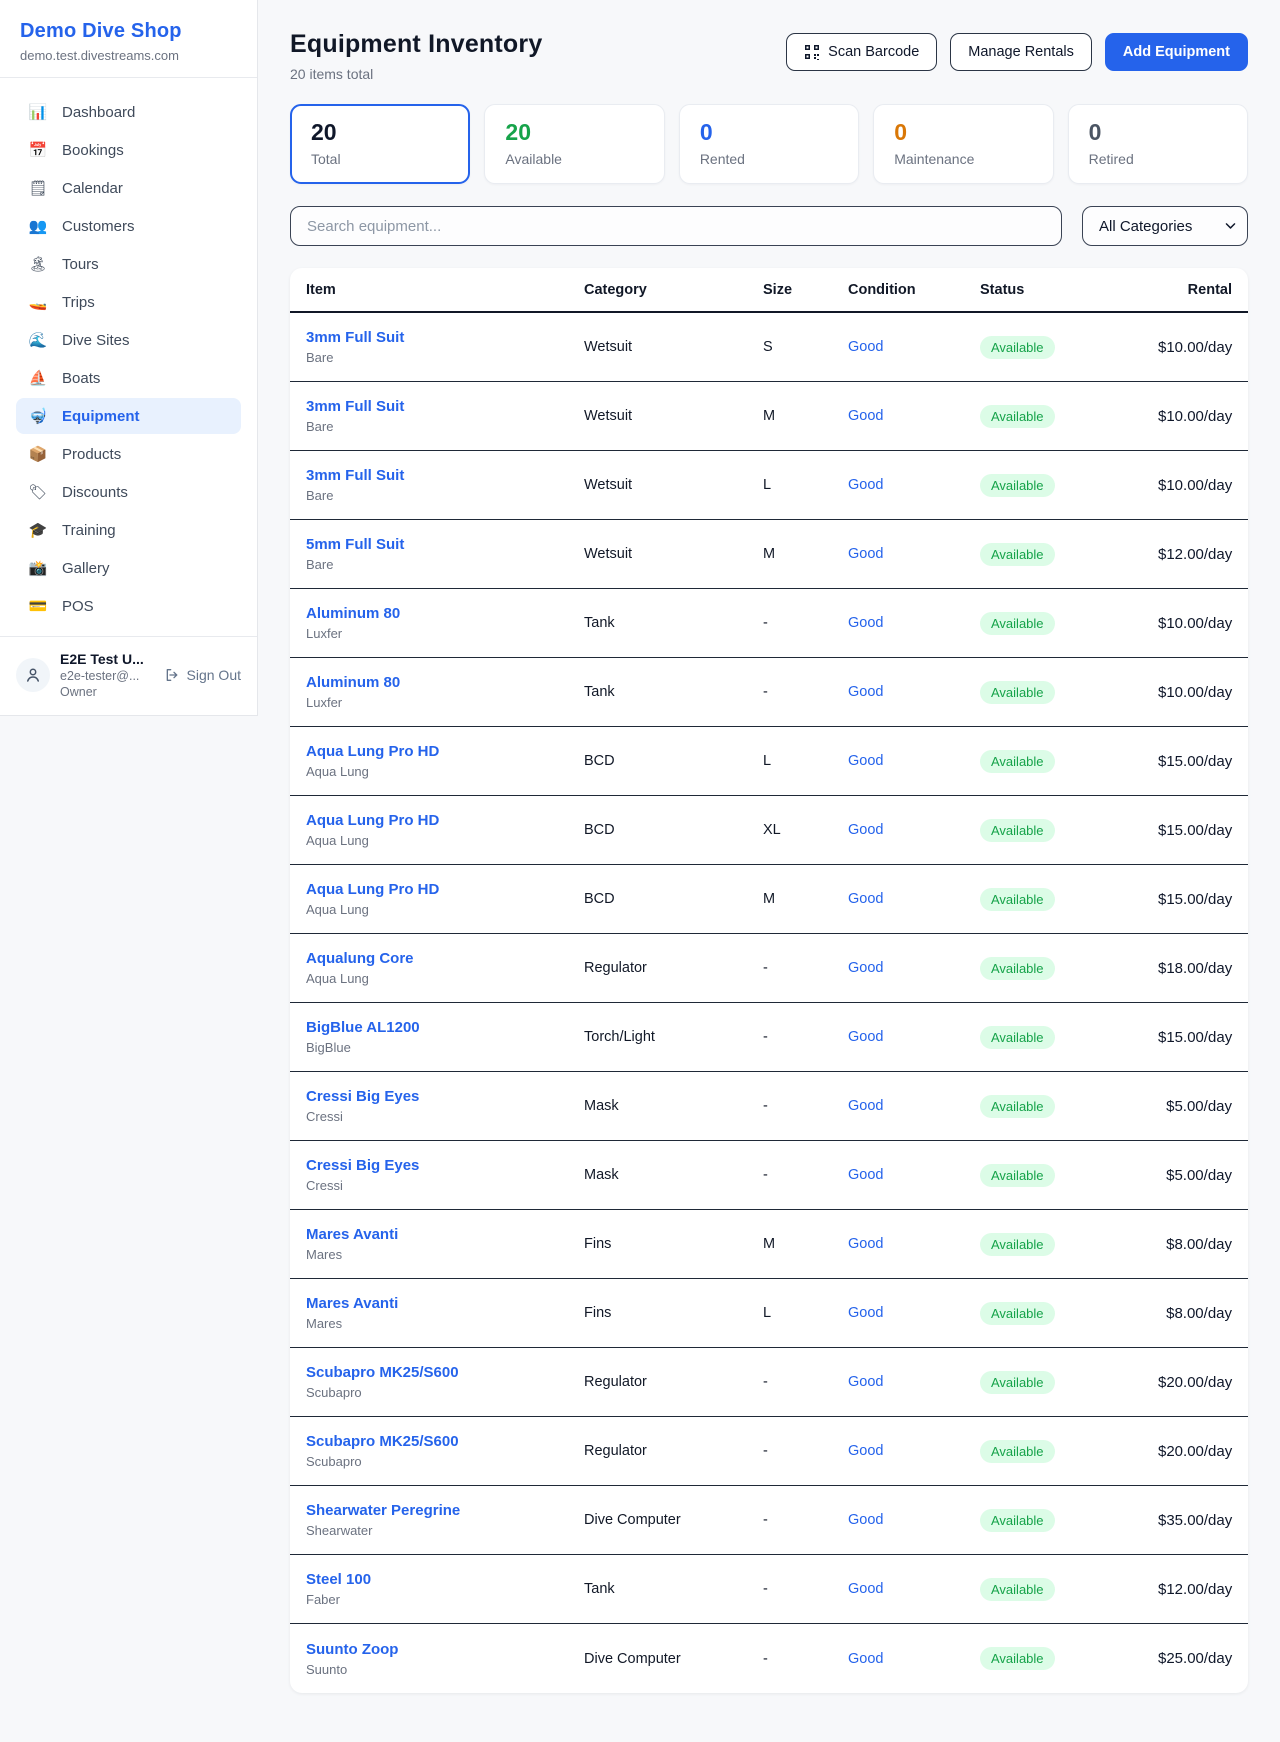 The image size is (1280, 1742). Describe the element at coordinates (128, 340) in the screenshot. I see `sidebar-item-dive-sites: 🌊 Dive Sites` at that location.